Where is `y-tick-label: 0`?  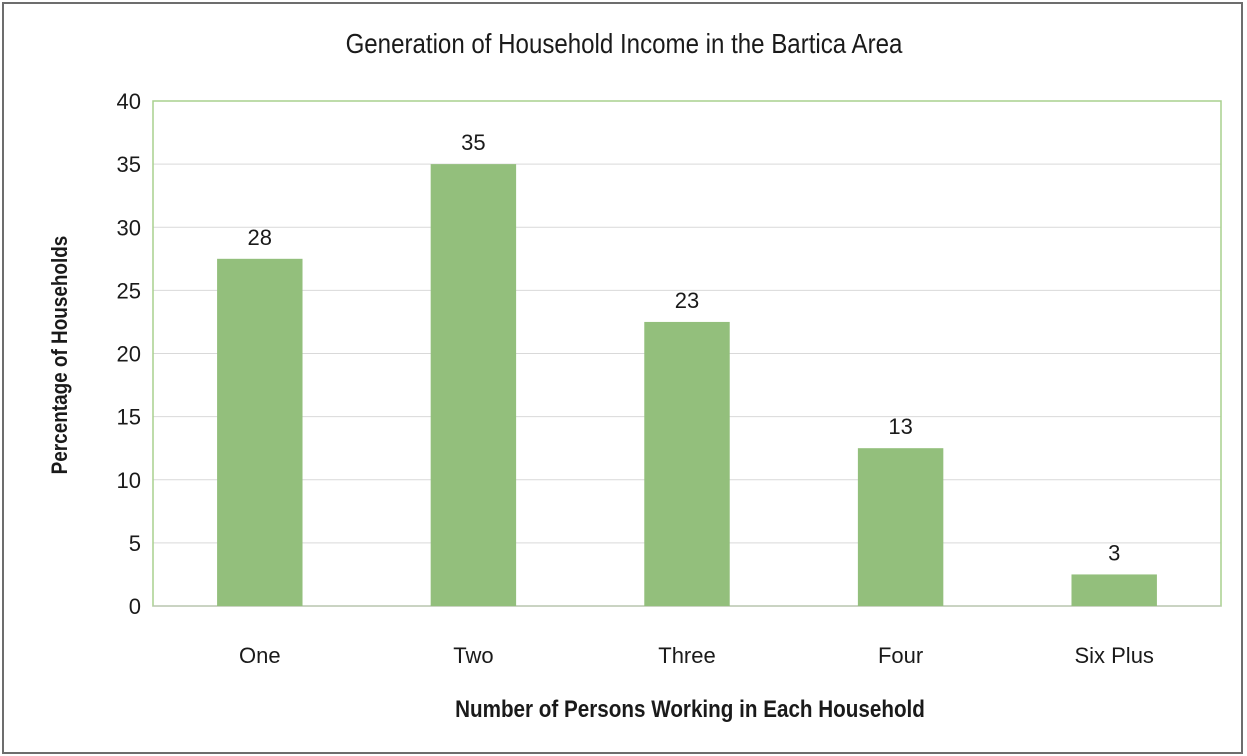 y-tick-label: 0 is located at coordinates (135, 606).